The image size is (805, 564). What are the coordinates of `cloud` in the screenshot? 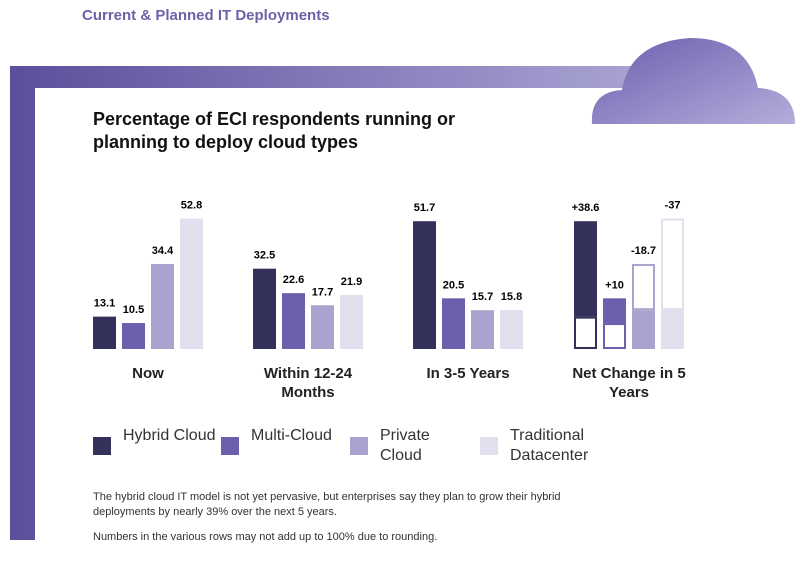 It's located at (693, 81).